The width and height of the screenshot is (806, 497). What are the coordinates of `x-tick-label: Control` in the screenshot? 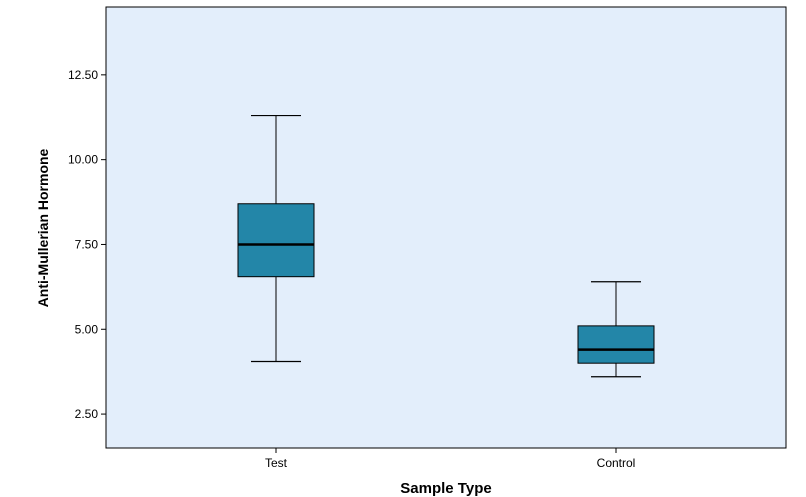 It's located at (616, 463).